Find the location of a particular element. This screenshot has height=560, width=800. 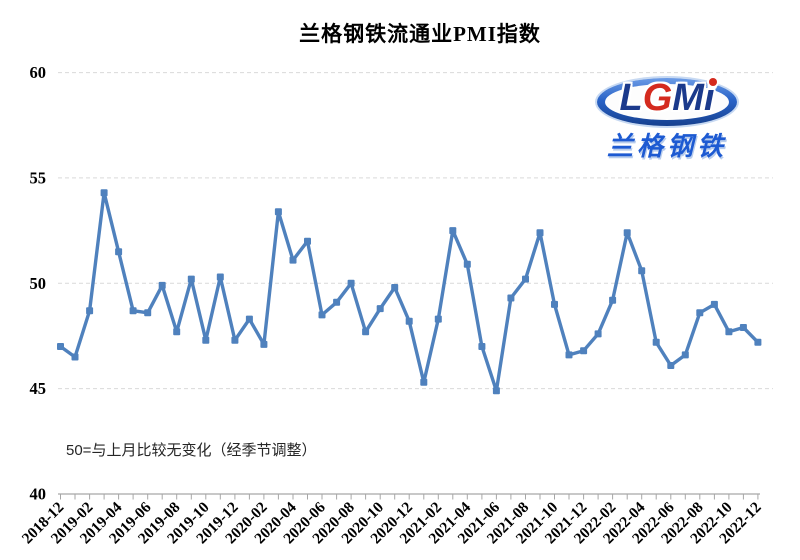

logo-abbr: LGMi is located at coordinates (667, 98).